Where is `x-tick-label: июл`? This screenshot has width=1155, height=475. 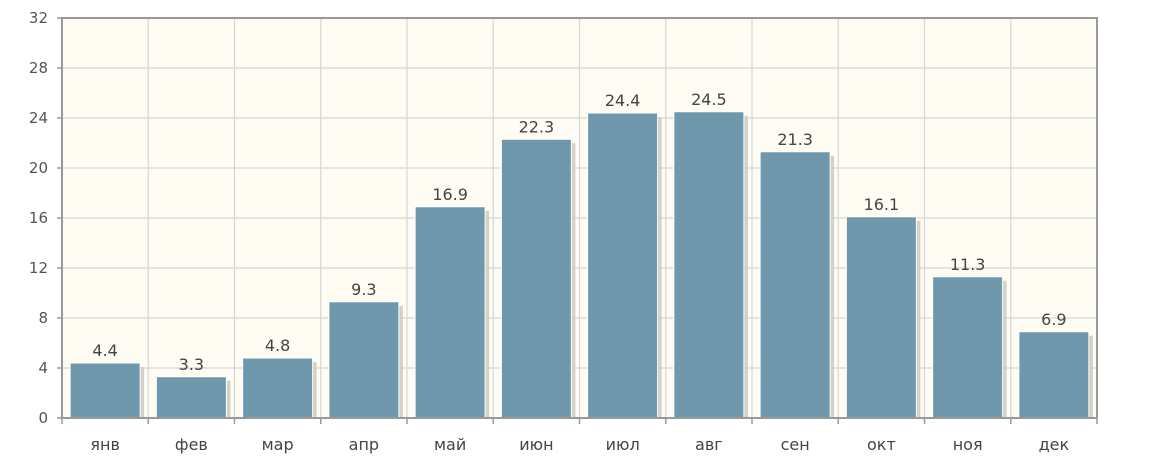
x-tick-label: июл is located at coordinates (623, 444).